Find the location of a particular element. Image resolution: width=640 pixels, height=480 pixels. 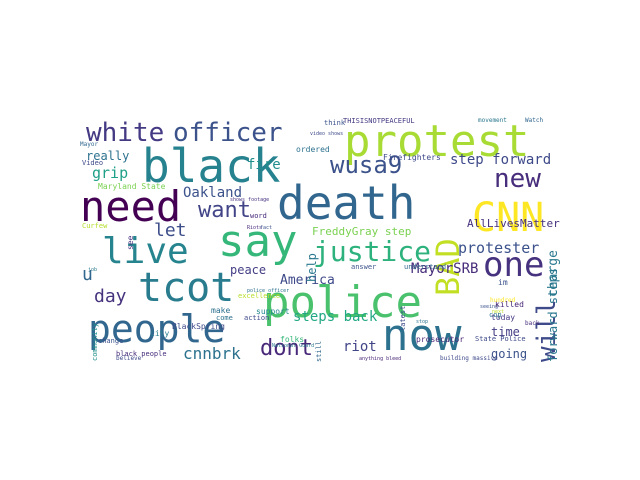

cloud-word: BlackSpring is located at coordinates (198, 326).